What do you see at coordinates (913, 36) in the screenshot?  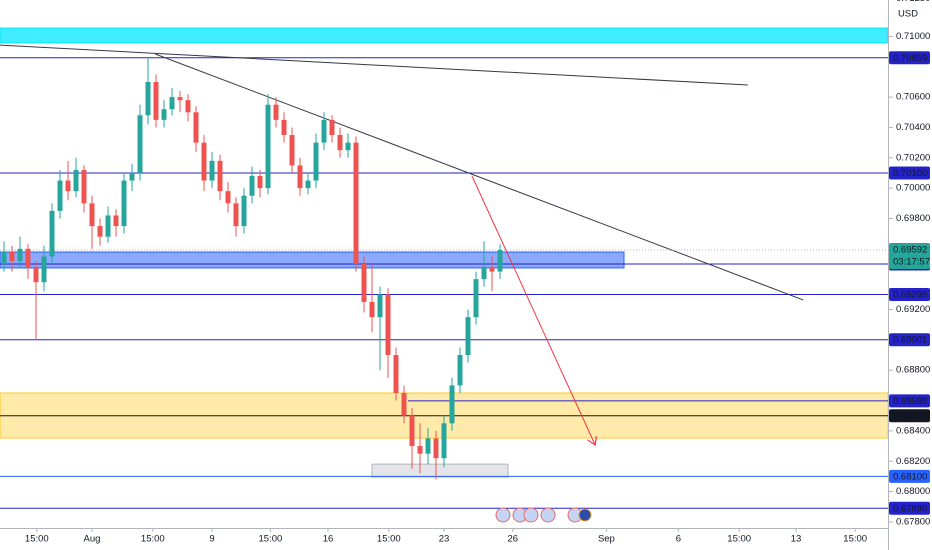 I see `y-tick-label: 0.71000` at bounding box center [913, 36].